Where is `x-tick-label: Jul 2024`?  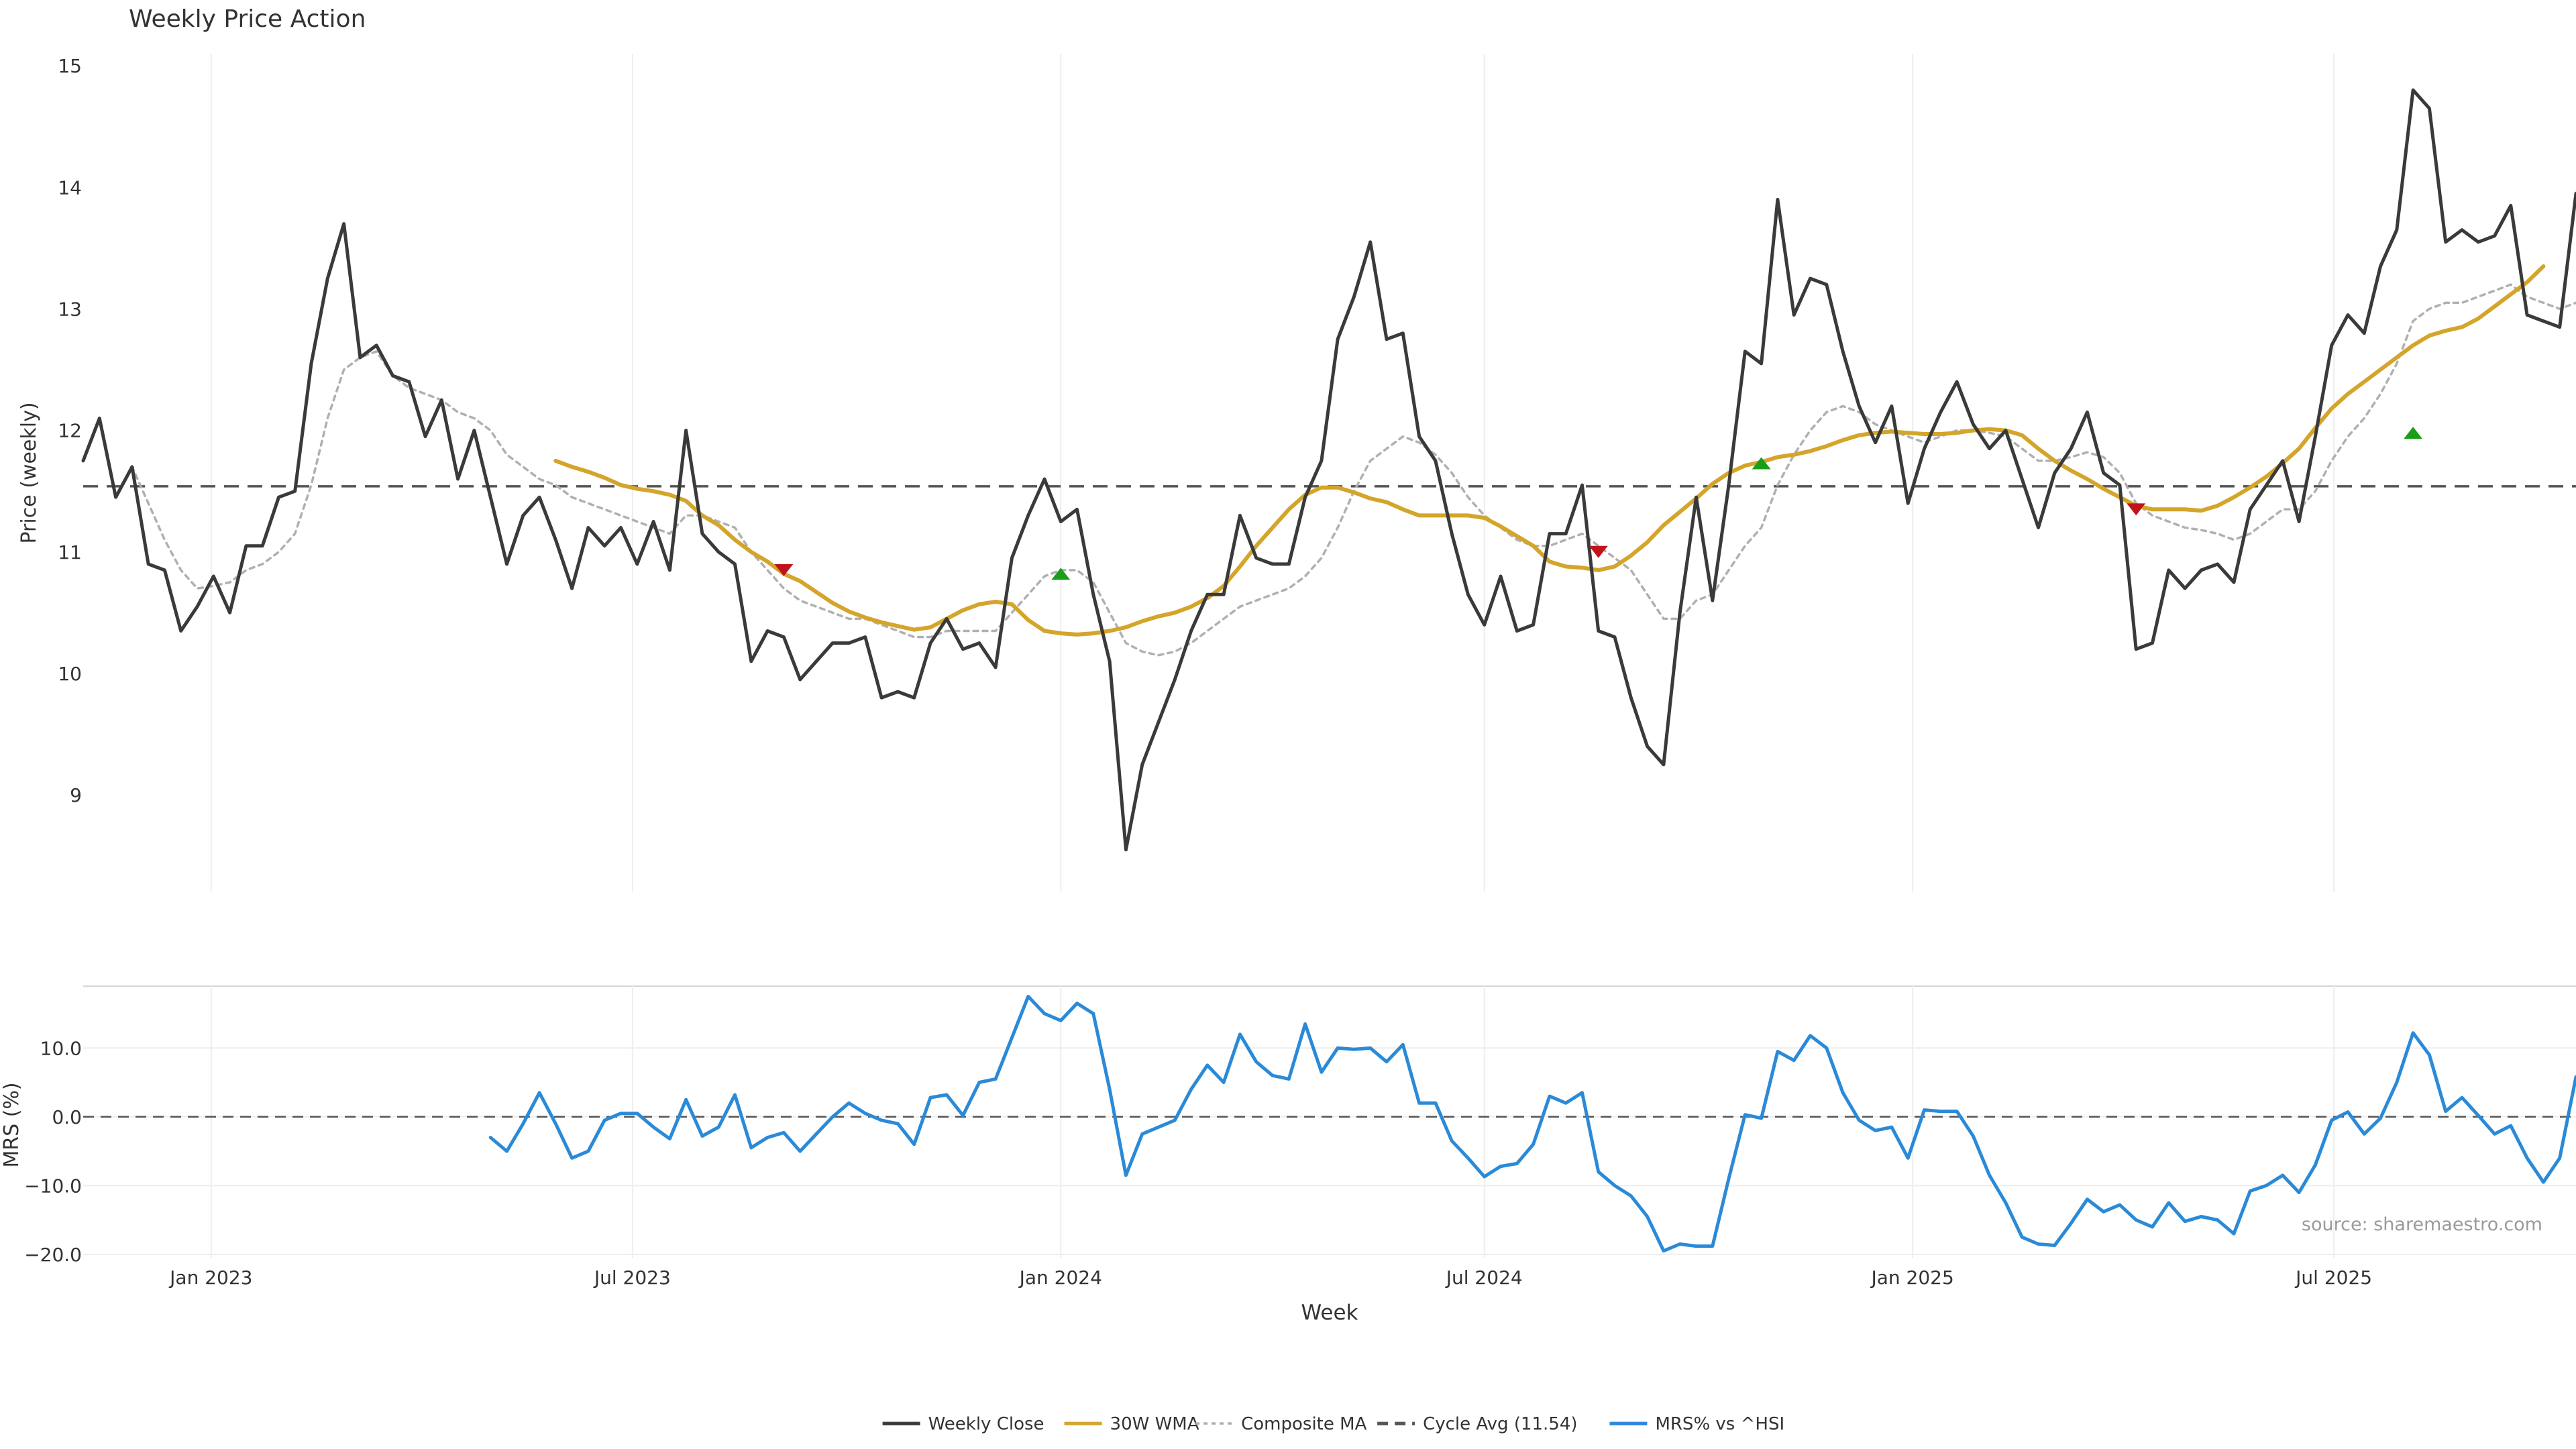 x-tick-label: Jul 2024 is located at coordinates (1484, 1278).